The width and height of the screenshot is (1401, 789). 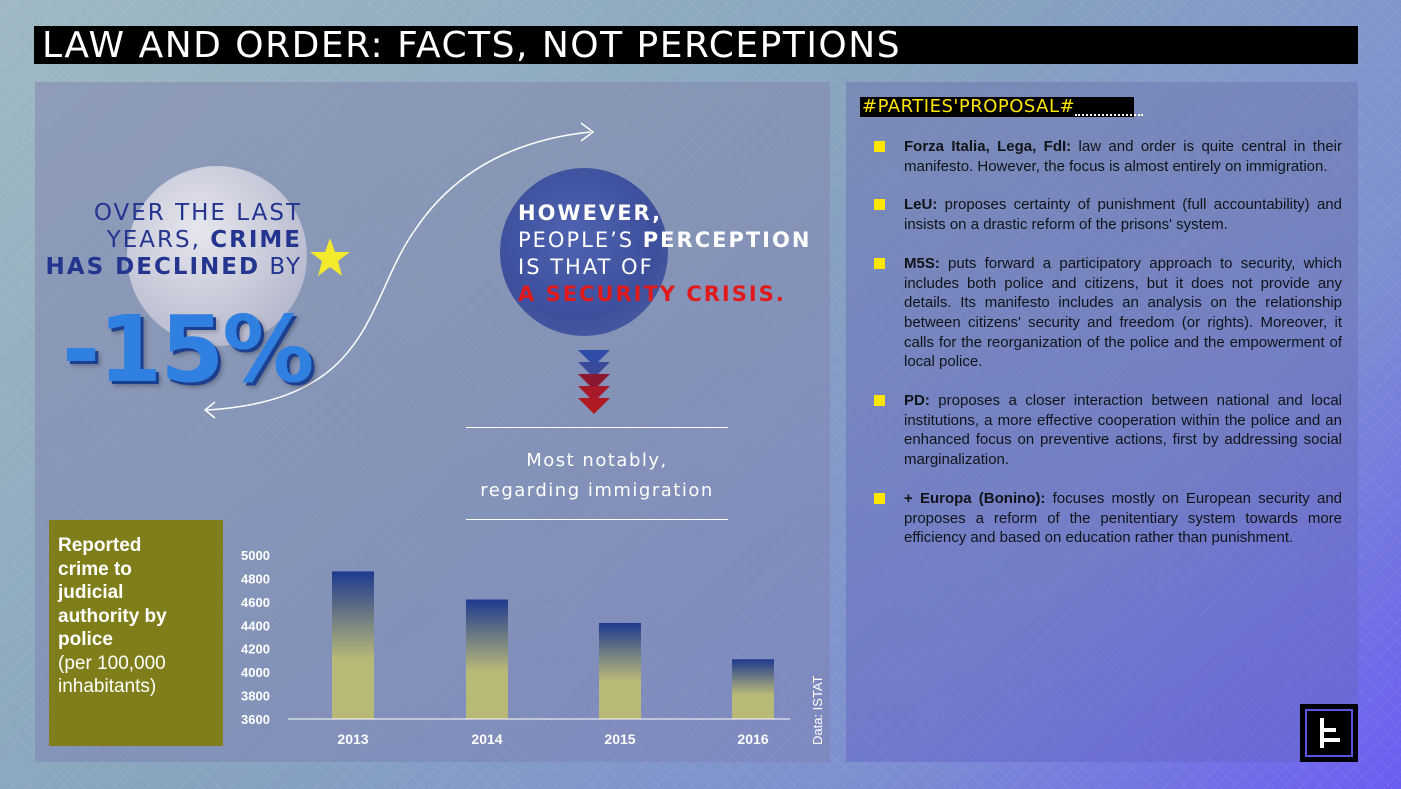 What do you see at coordinates (255, 672) in the screenshot?
I see `y-tick-label: 4000` at bounding box center [255, 672].